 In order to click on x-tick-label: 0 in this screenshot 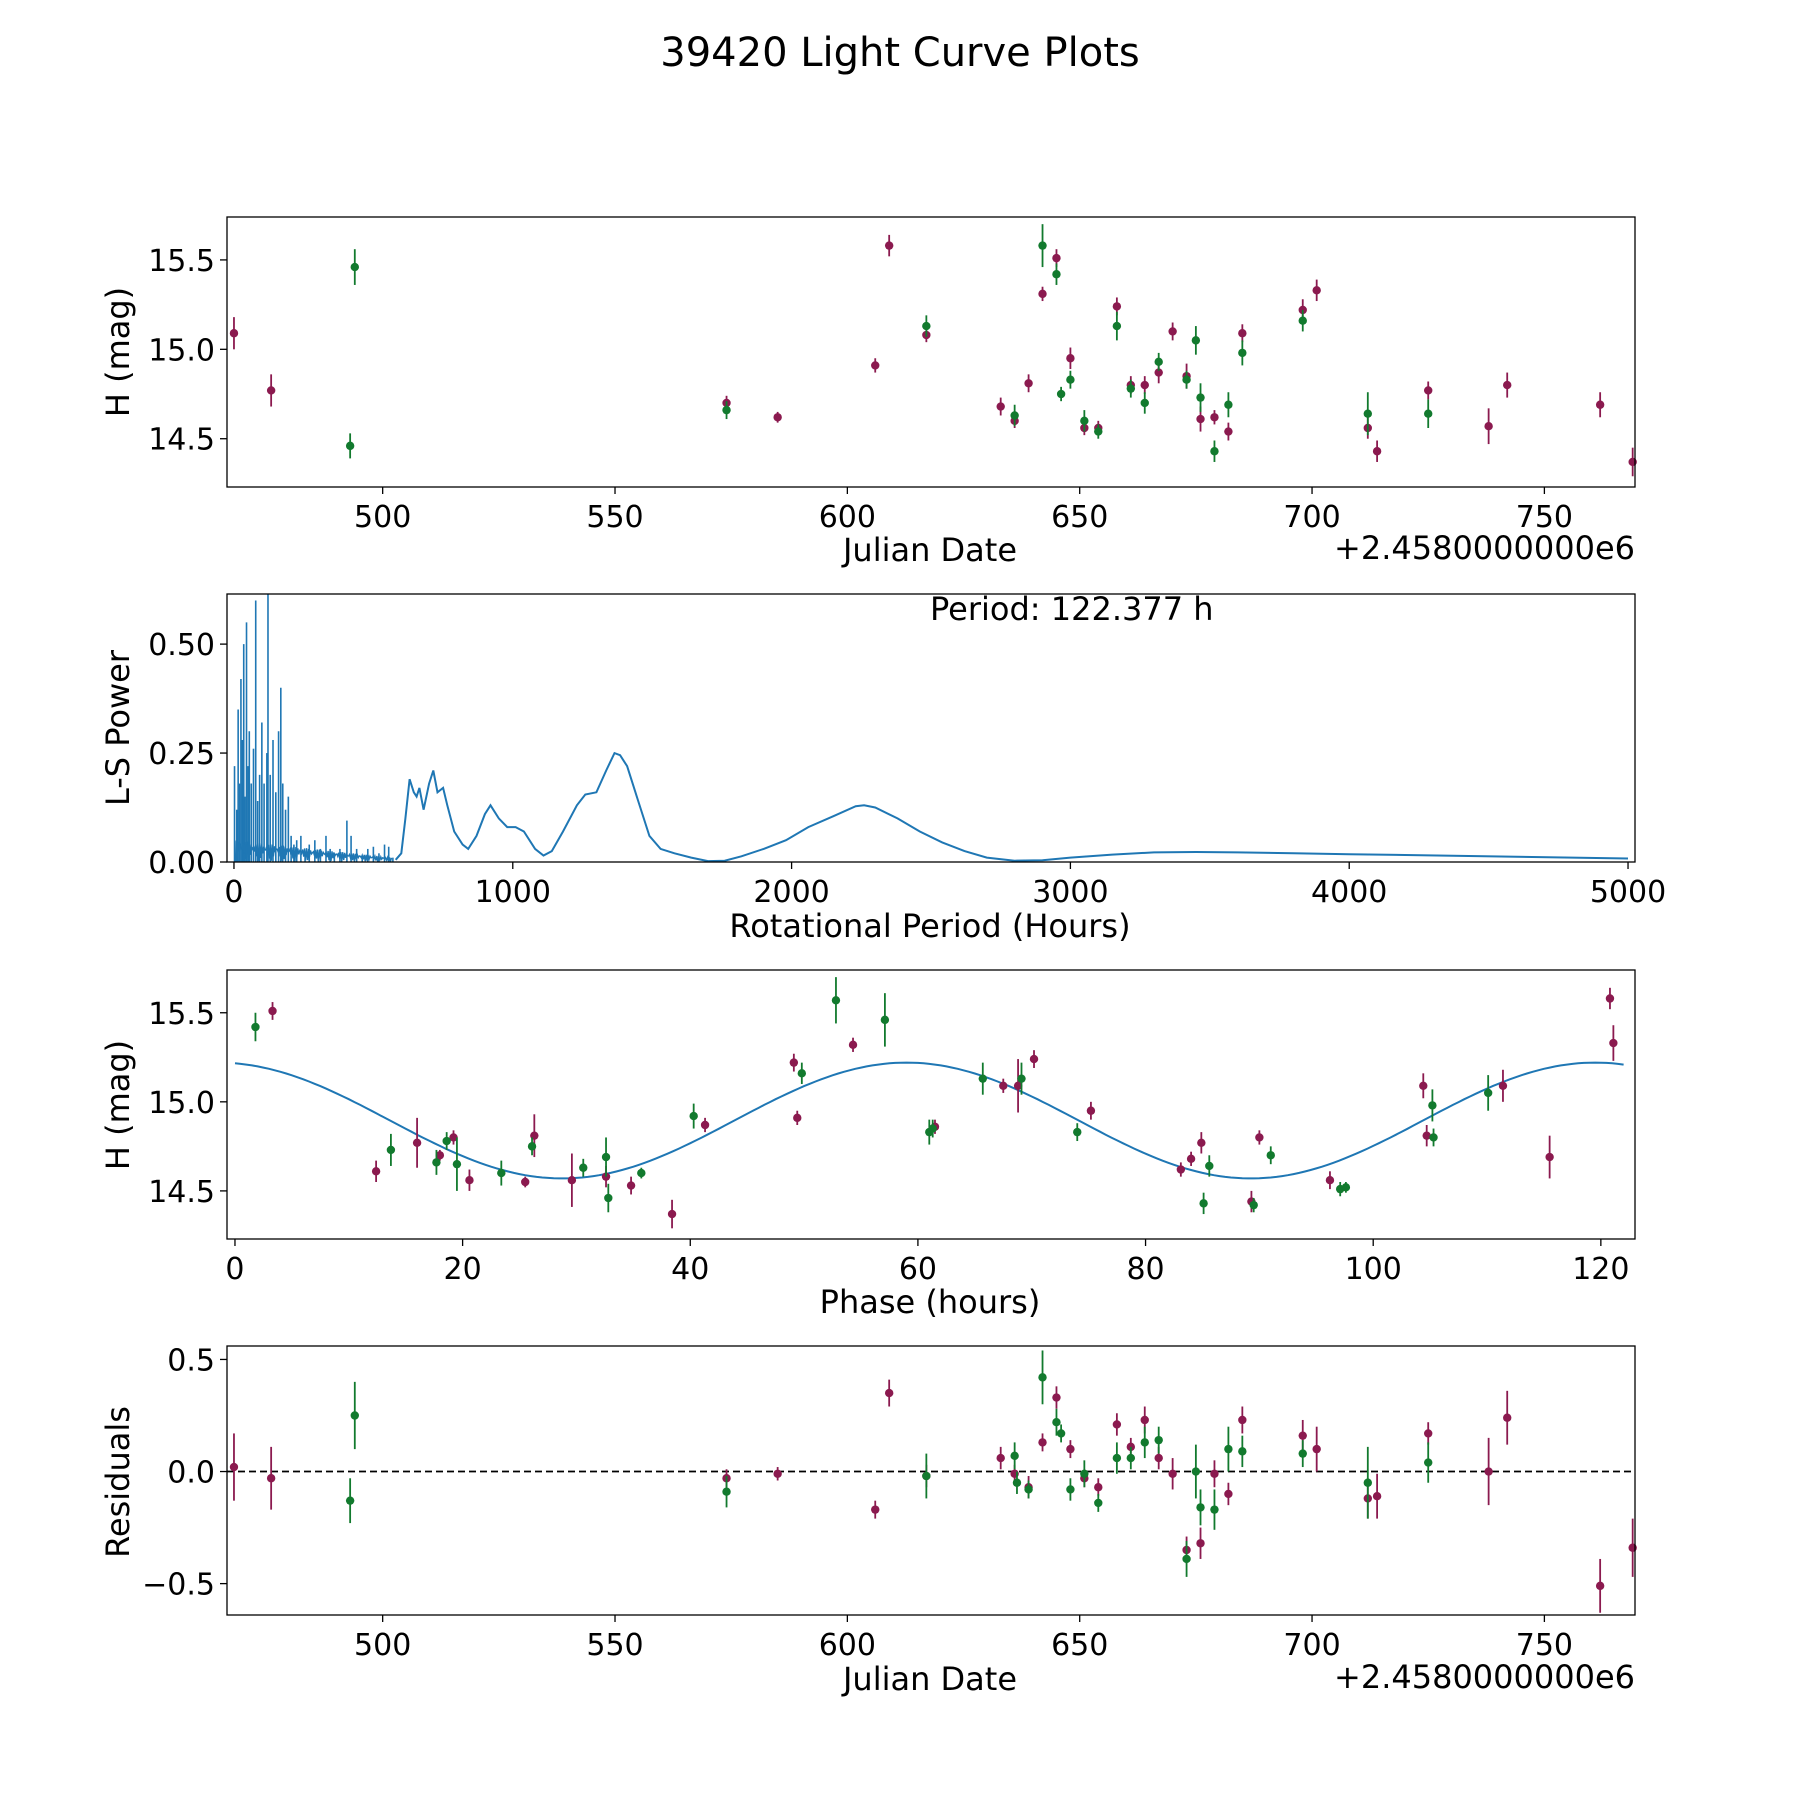, I will do `click(233, 892)`.